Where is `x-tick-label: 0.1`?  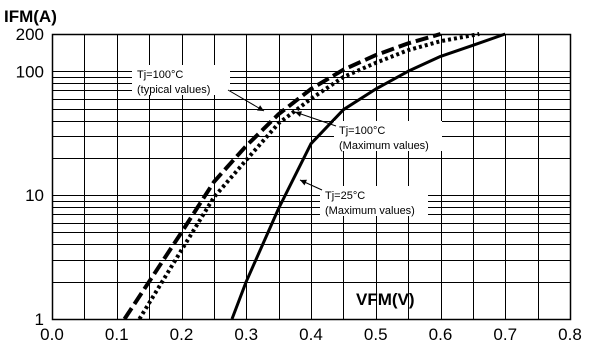
x-tick-label: 0.1 is located at coordinates (117, 334).